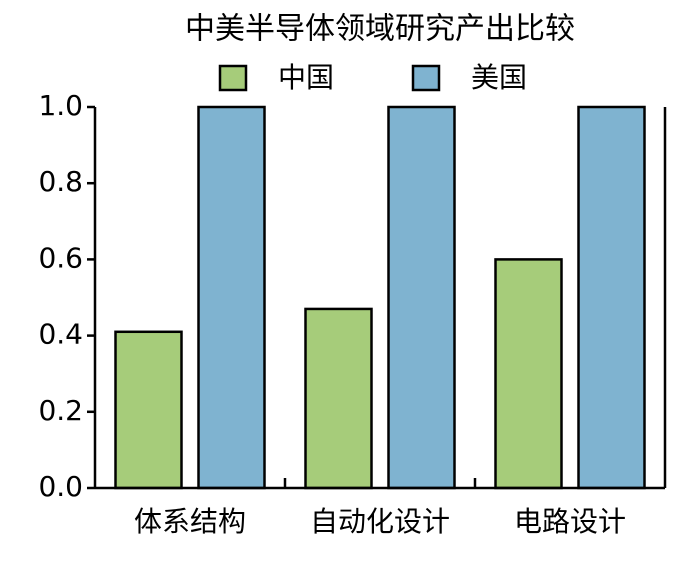  I want to click on x-tick-label: 自动化设计, so click(380, 521).